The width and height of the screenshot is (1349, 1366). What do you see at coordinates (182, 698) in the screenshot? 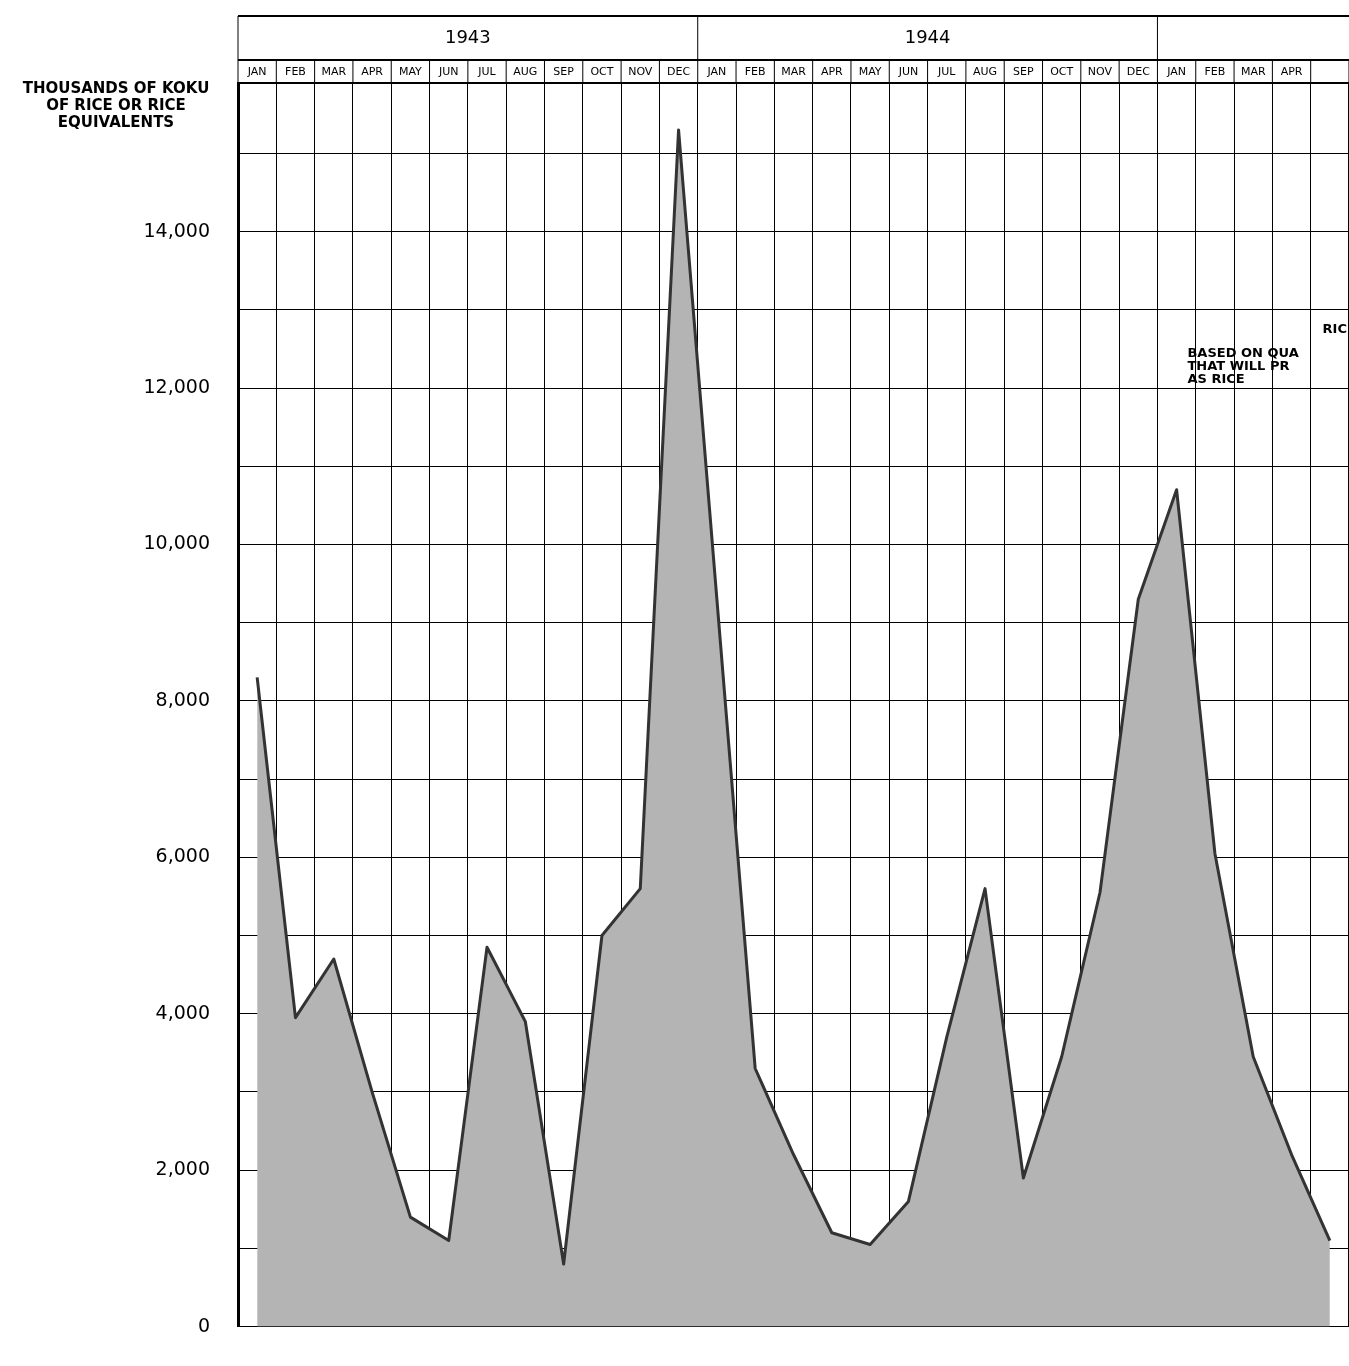
I see `y-tick-label: 8,000` at bounding box center [182, 698].